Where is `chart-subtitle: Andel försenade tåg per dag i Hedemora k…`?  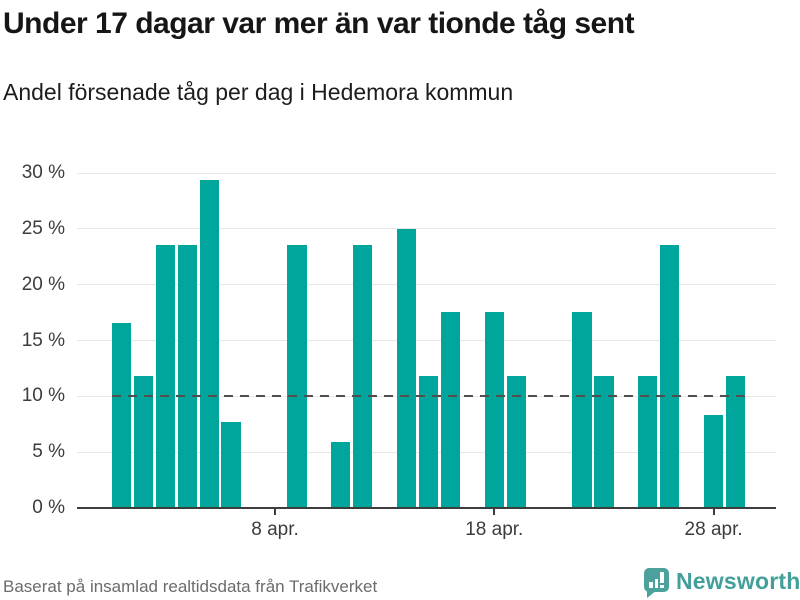 chart-subtitle: Andel försenade tåg per dag i Hedemora k… is located at coordinates (258, 92).